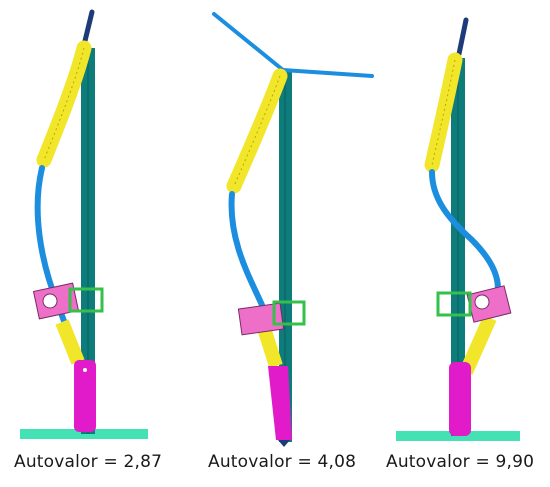 The width and height of the screenshot is (550, 487). What do you see at coordinates (88, 462) in the screenshot?
I see `eigenvalue-caption-1: Autovalor = 2,87` at bounding box center [88, 462].